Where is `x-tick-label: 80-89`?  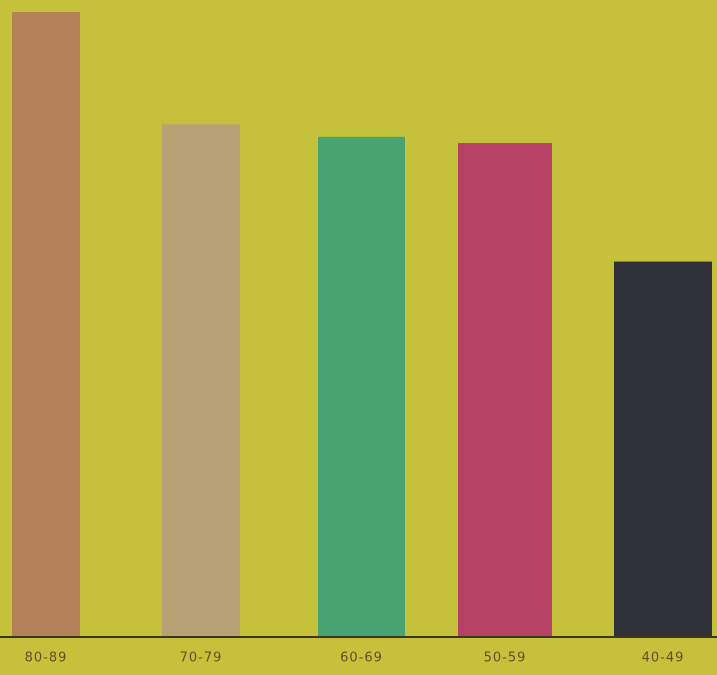 x-tick-label: 80-89 is located at coordinates (46, 658).